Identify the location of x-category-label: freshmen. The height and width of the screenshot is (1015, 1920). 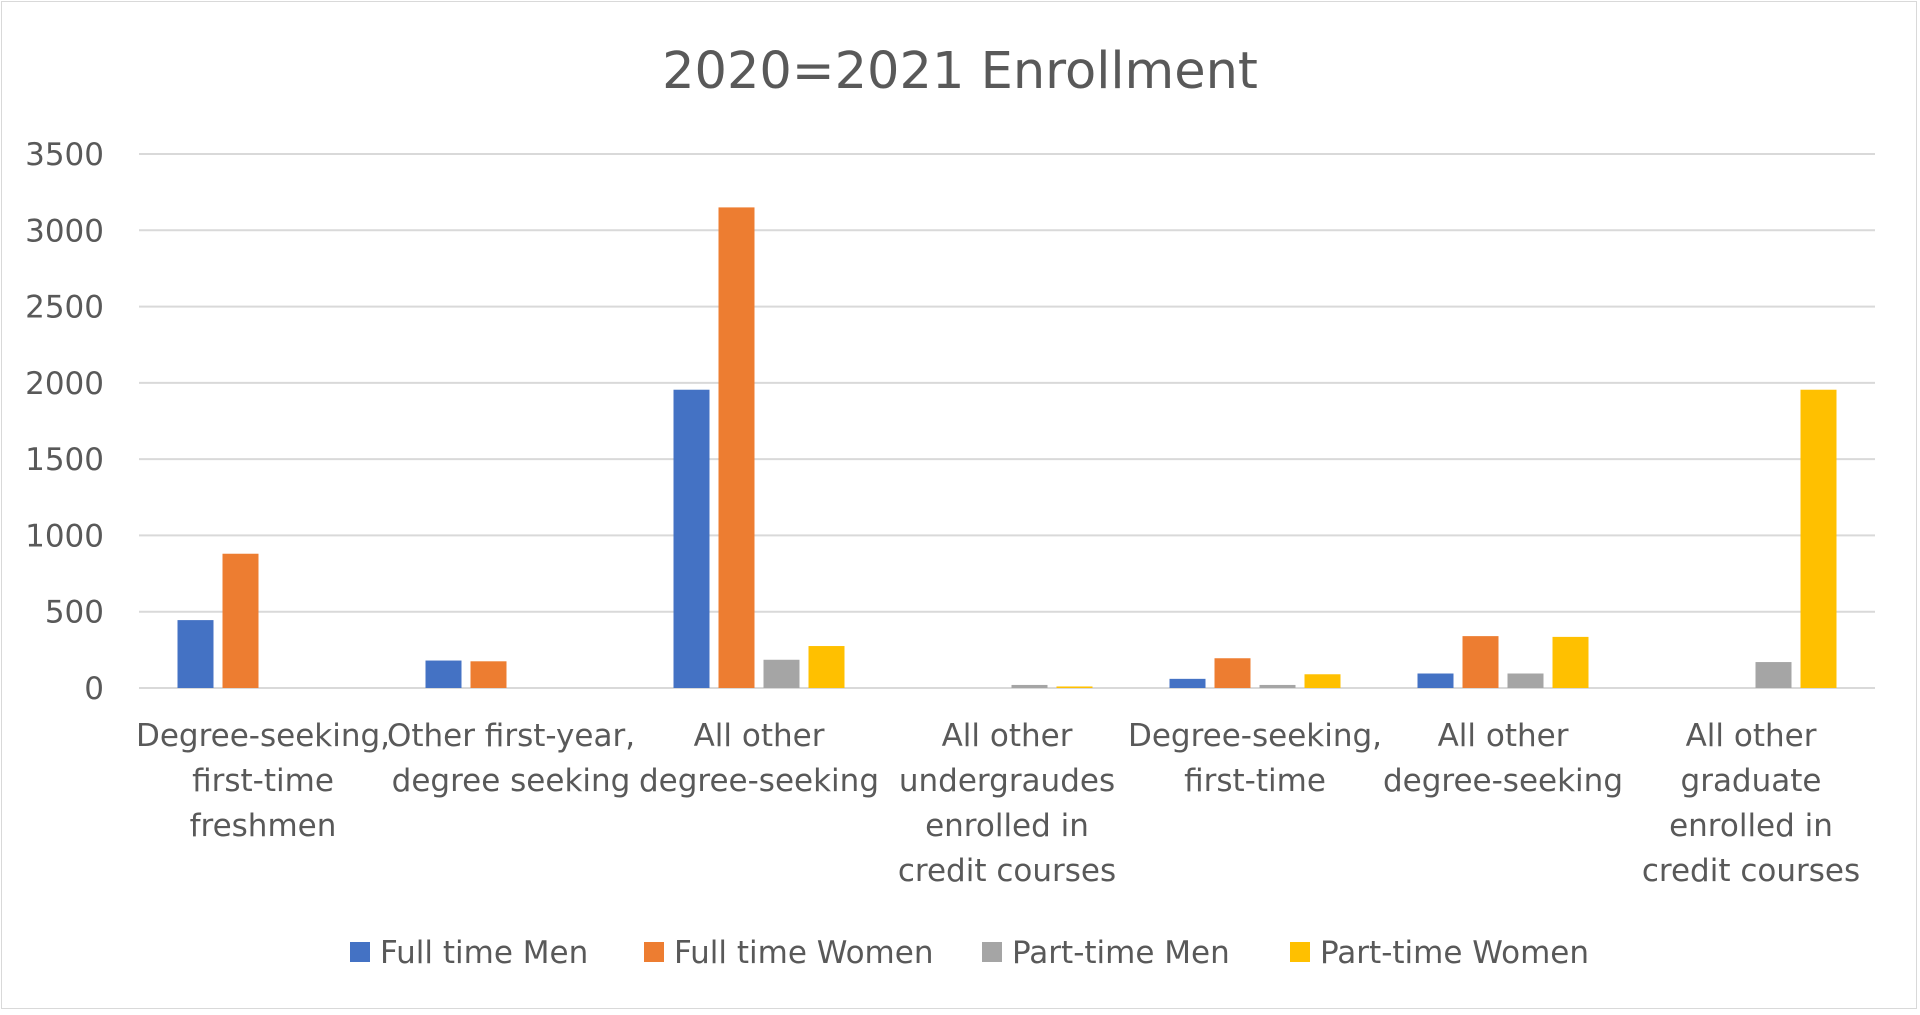
(263, 826).